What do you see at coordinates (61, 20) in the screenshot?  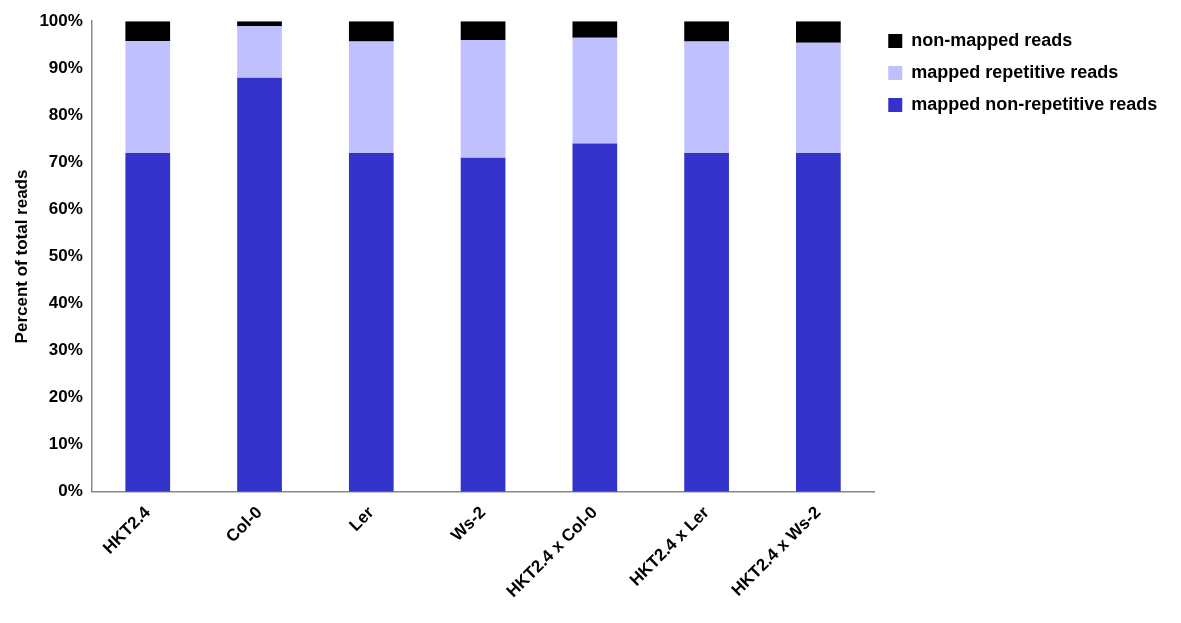 I see `y-tick-label: 100%` at bounding box center [61, 20].